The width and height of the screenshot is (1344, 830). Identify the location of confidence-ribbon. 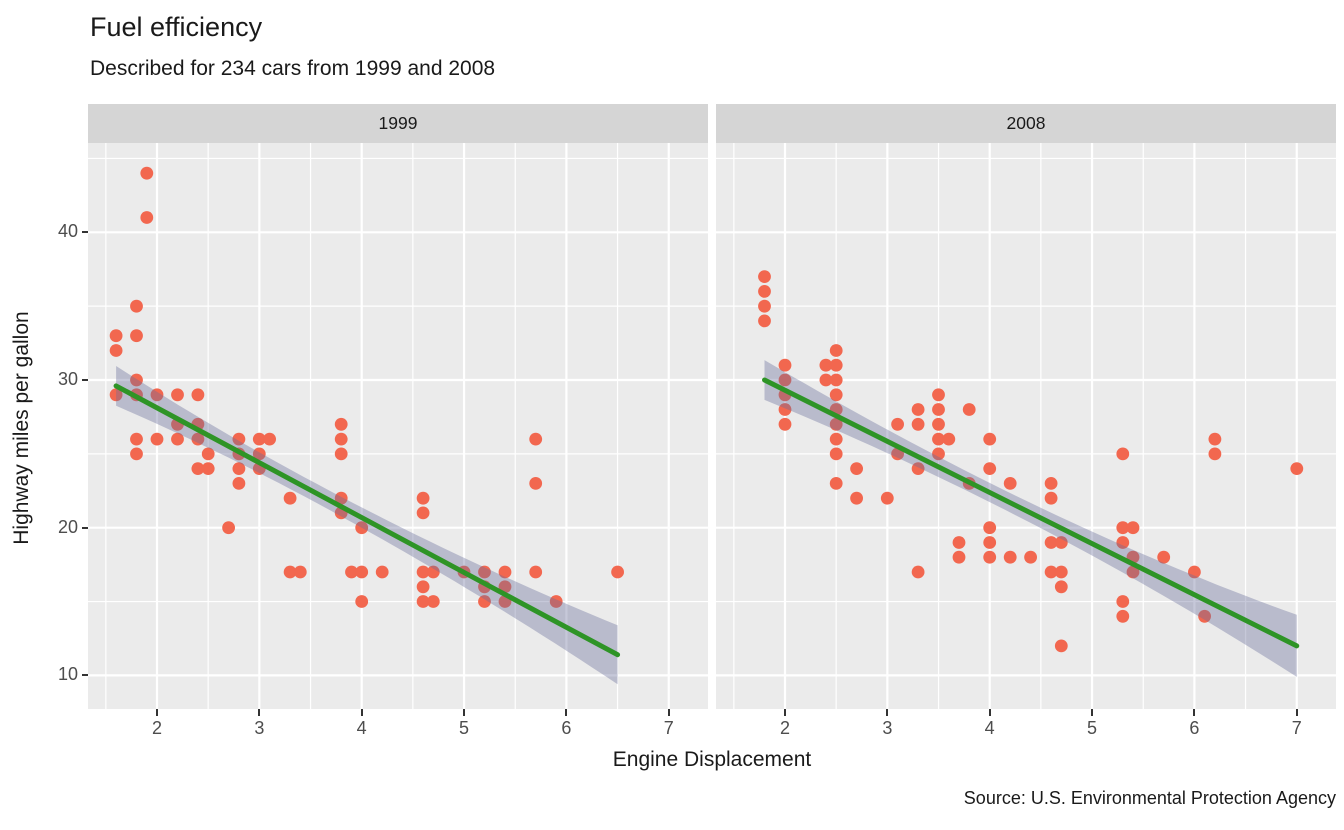
(367, 525).